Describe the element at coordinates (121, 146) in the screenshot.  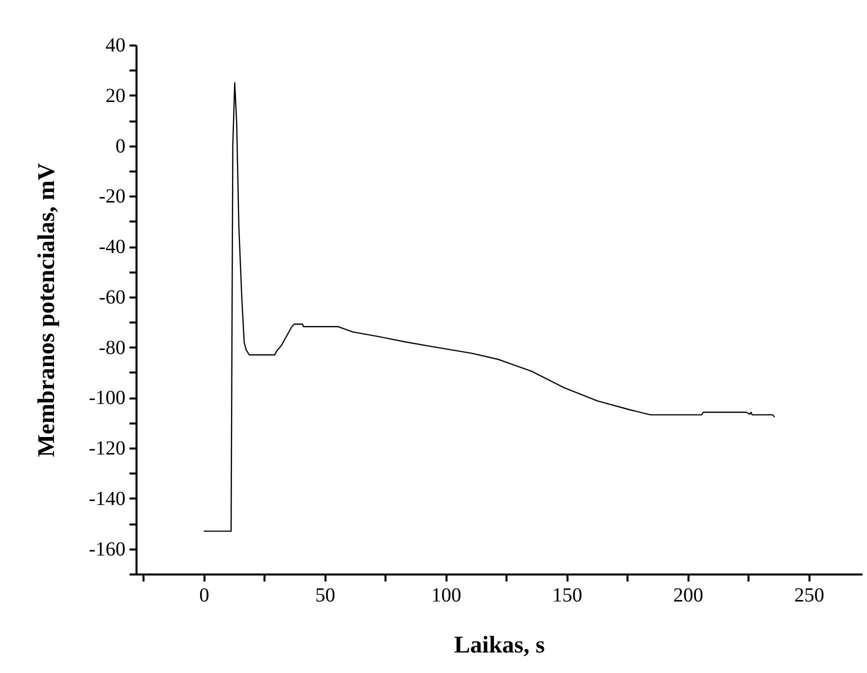
I see `y-tick-label: 0` at that location.